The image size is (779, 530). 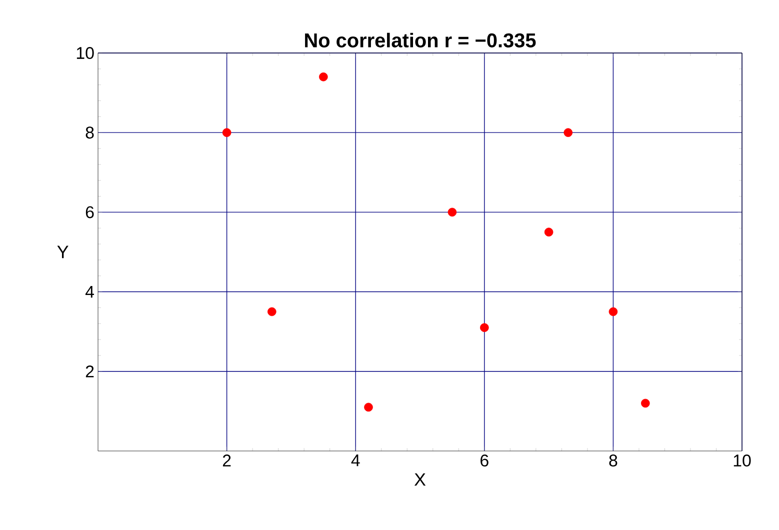 I want to click on x-axis-title: X, so click(x=420, y=479).